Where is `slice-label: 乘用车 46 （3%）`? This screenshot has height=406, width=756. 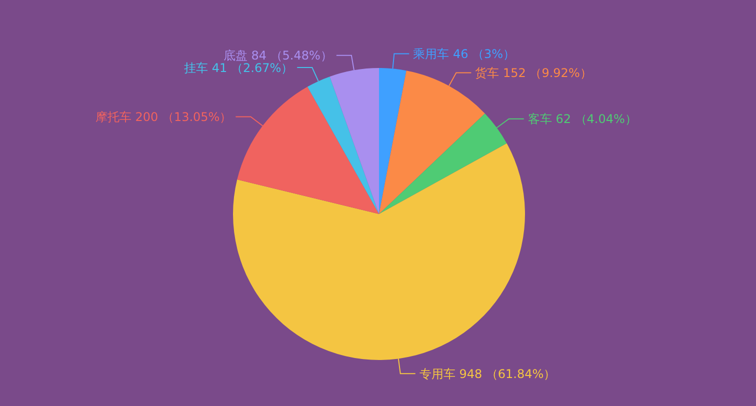 slice-label: 乘用车 46 （3%） is located at coordinates (464, 53).